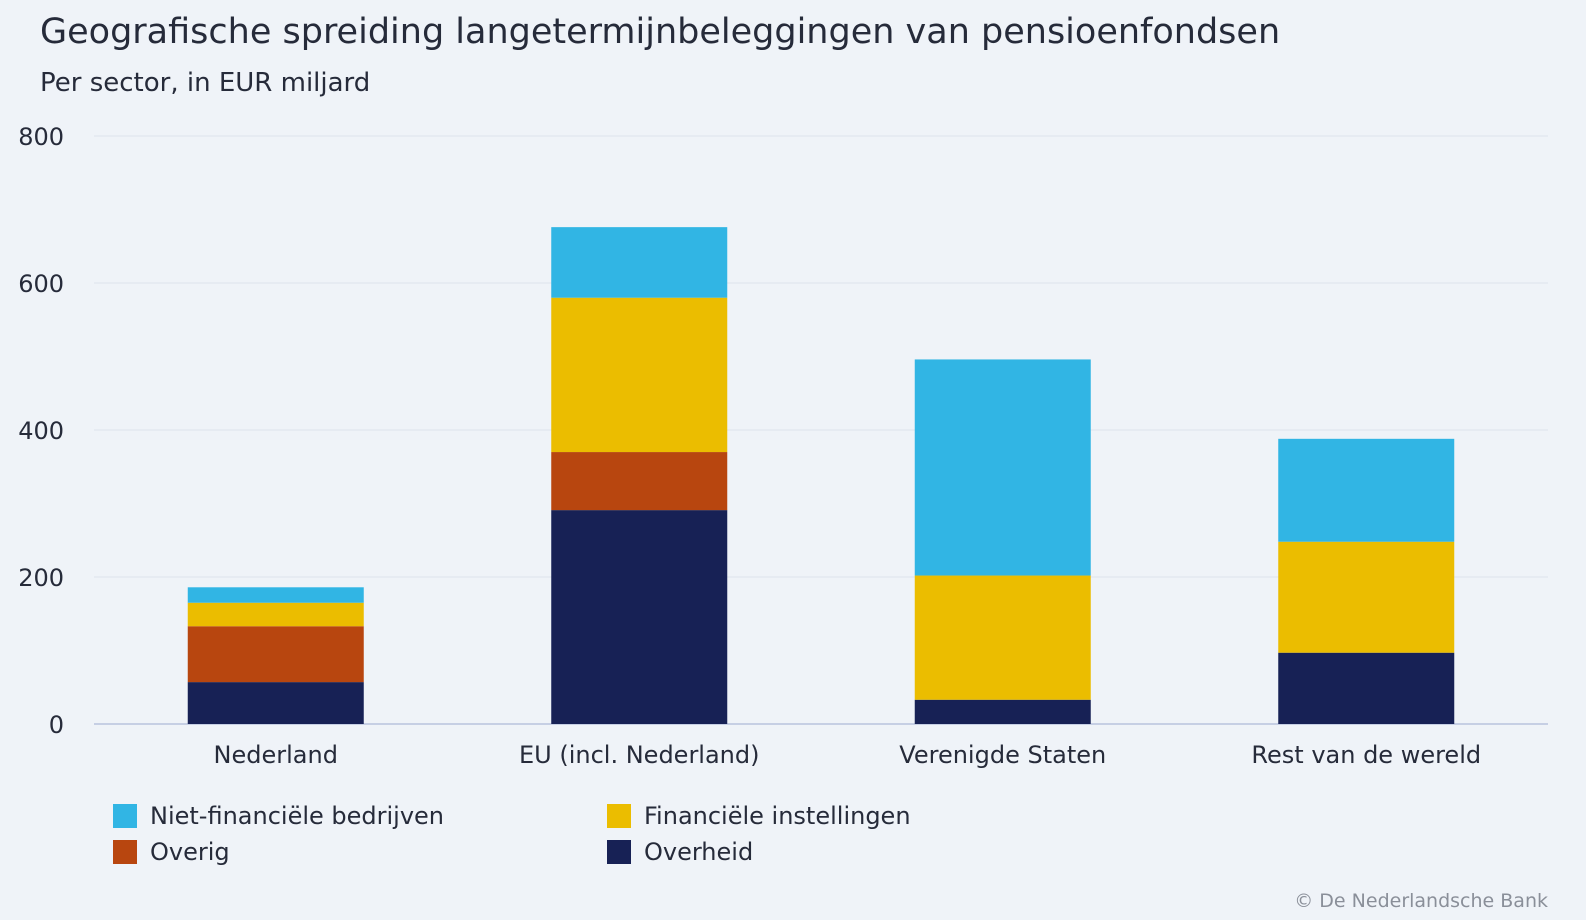  Describe the element at coordinates (56, 725) in the screenshot. I see `y-tick-label: 0` at that location.